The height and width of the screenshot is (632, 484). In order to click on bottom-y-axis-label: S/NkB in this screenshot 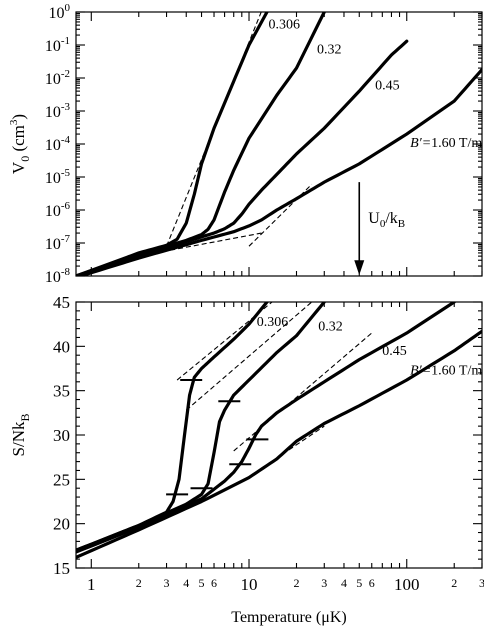, I will do `click(20, 435)`.